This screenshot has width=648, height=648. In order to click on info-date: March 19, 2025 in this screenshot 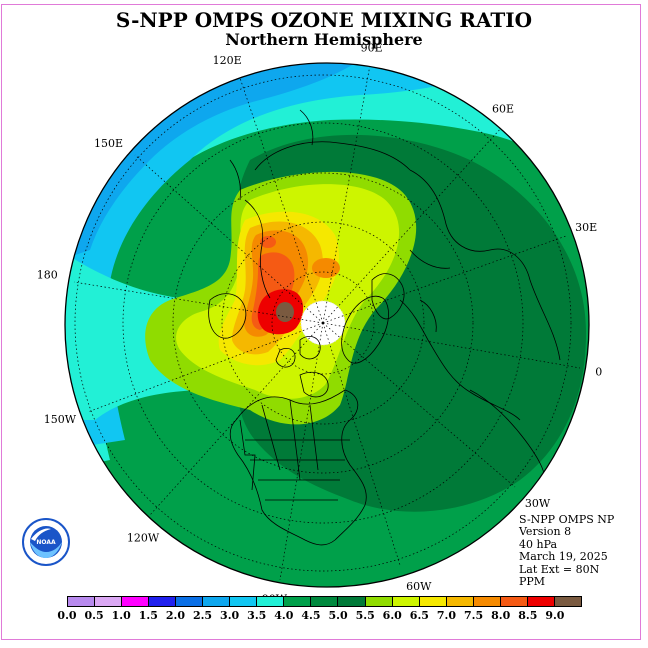, I will do `click(563, 557)`.